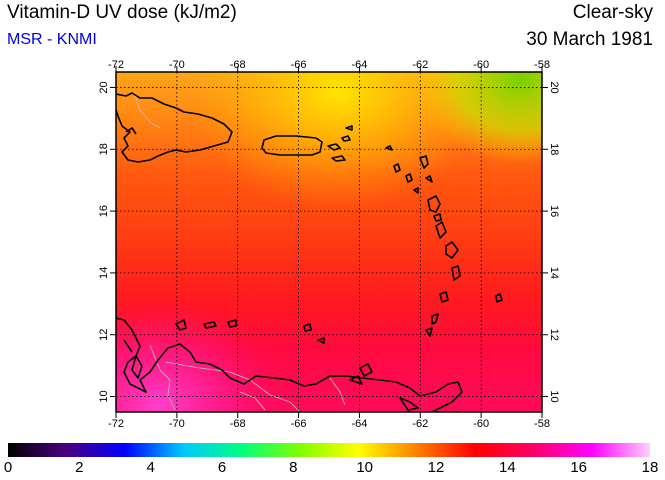 Image resolution: width=665 pixels, height=480 pixels. I want to click on lat-label-right: 16, so click(554, 211).